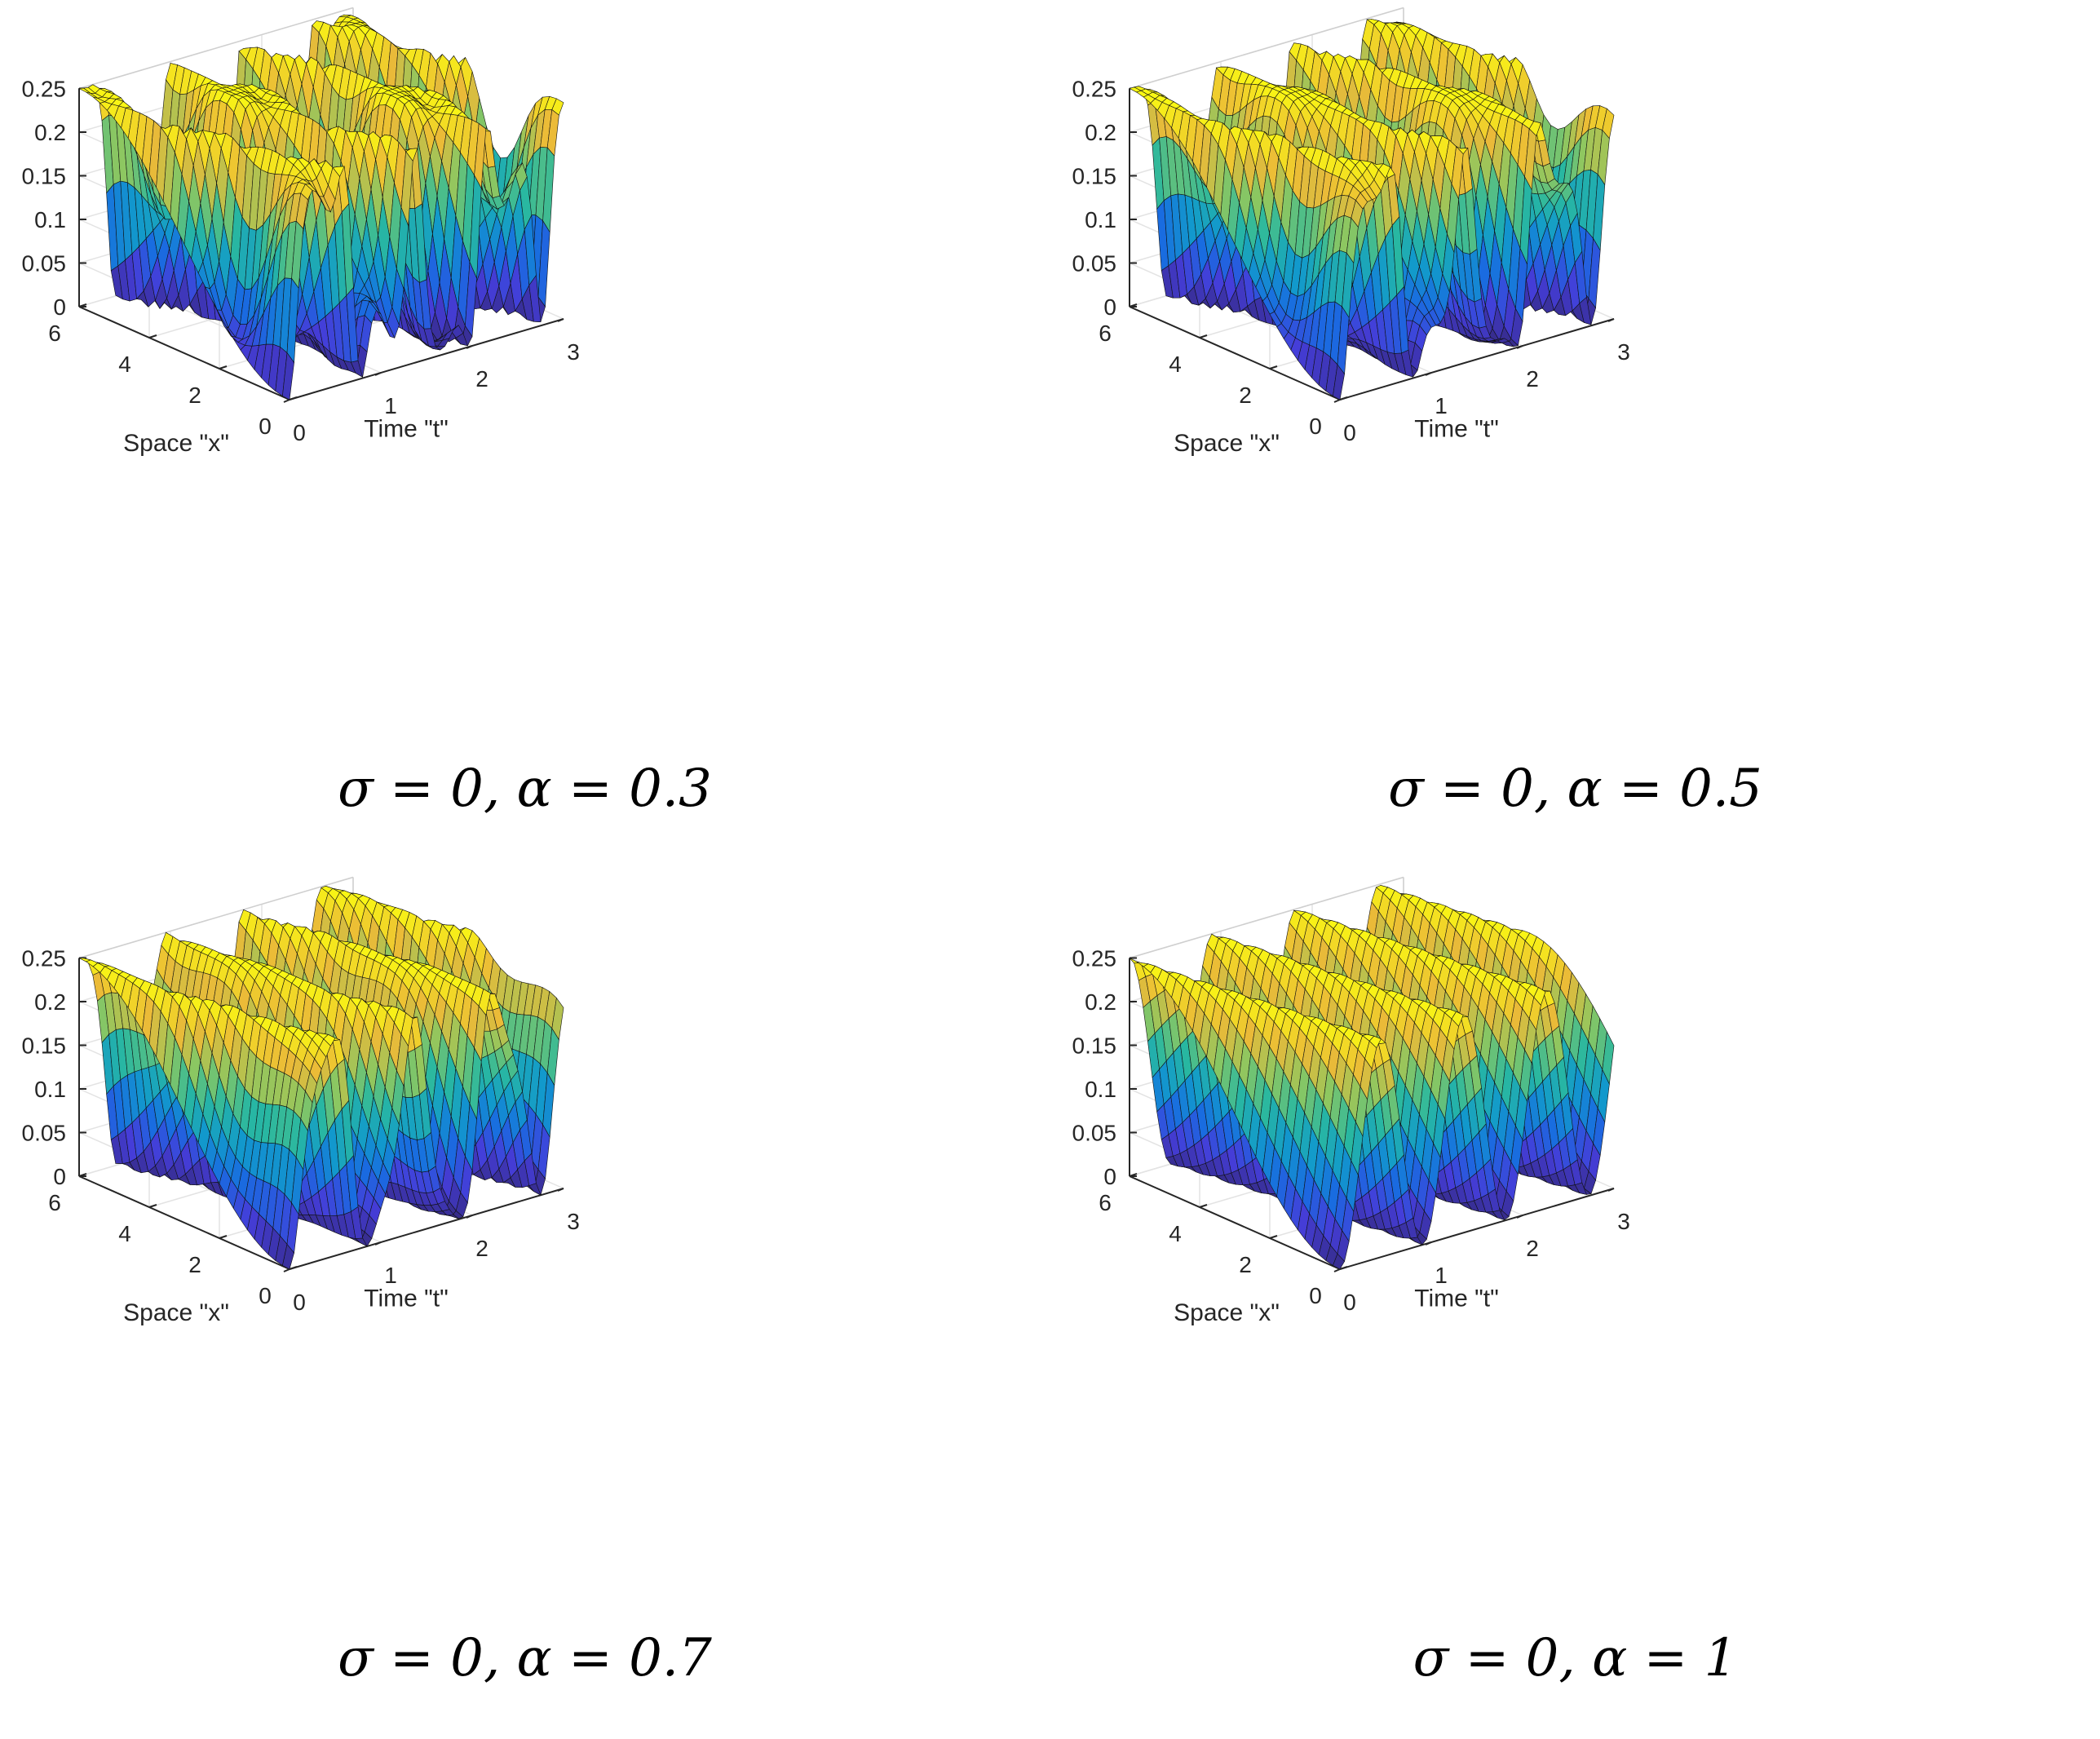 The width and height of the screenshot is (2100, 1739). What do you see at coordinates (1664, 789) in the screenshot?
I see `caption-alpha: α = 0.5` at bounding box center [1664, 789].